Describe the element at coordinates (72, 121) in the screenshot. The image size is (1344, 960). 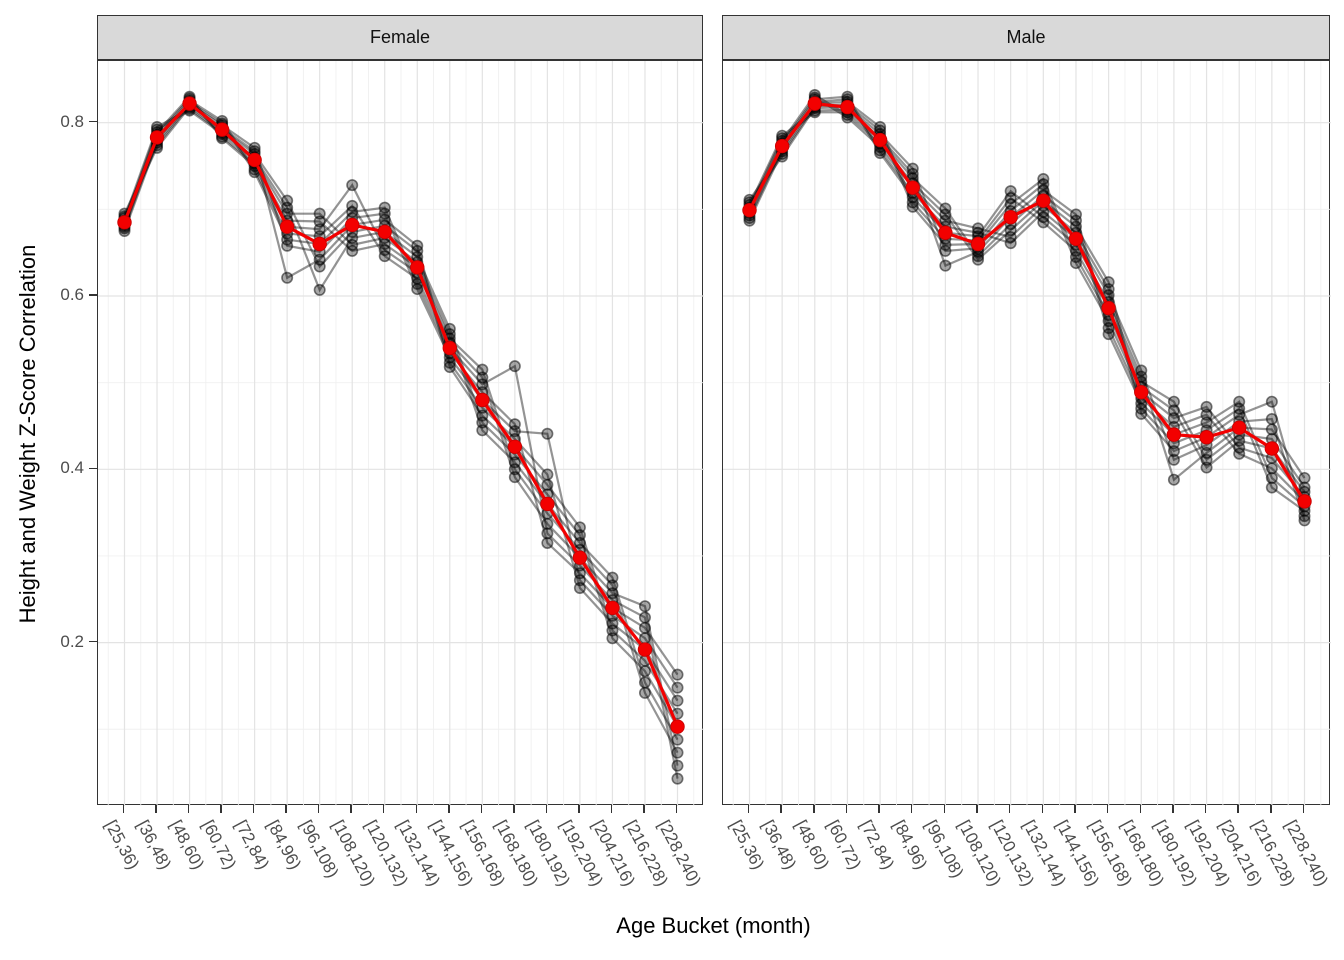
I see `y-axis-label: 0.8` at that location.